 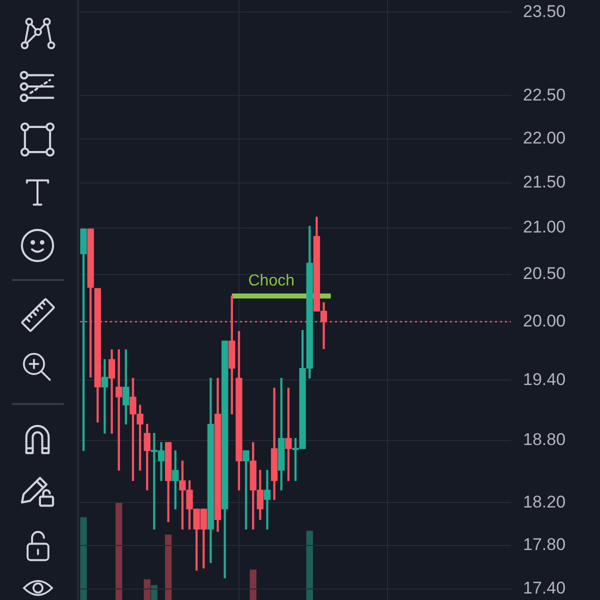 What do you see at coordinates (544, 440) in the screenshot?
I see `y-tick-label: 18.80` at bounding box center [544, 440].